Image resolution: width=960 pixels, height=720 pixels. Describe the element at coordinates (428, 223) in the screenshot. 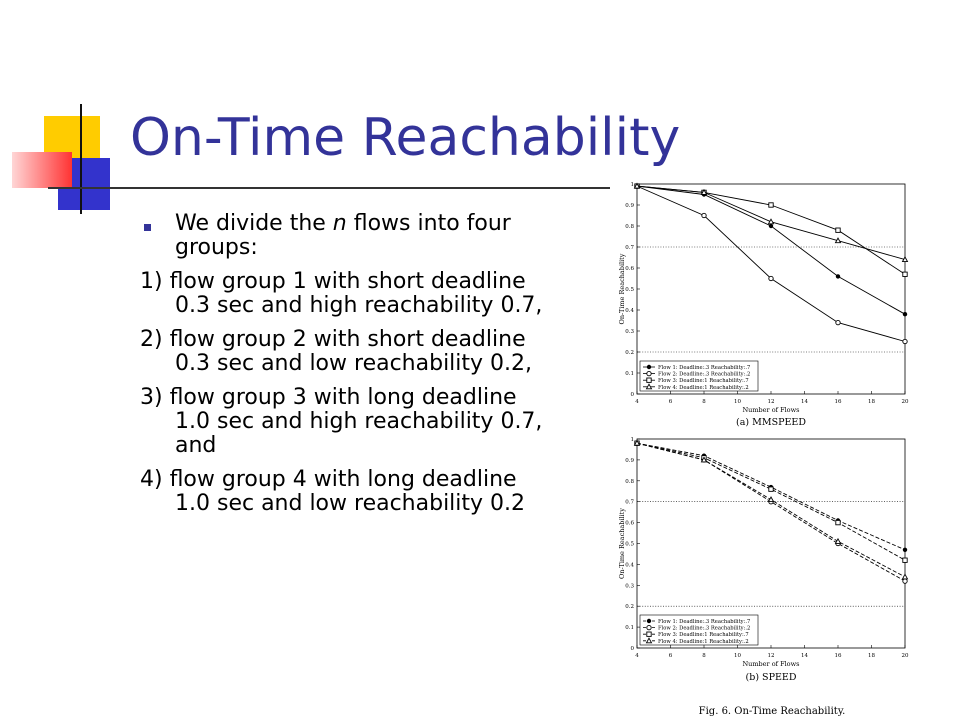

I see `bullet-text-post: flows into four` at that location.